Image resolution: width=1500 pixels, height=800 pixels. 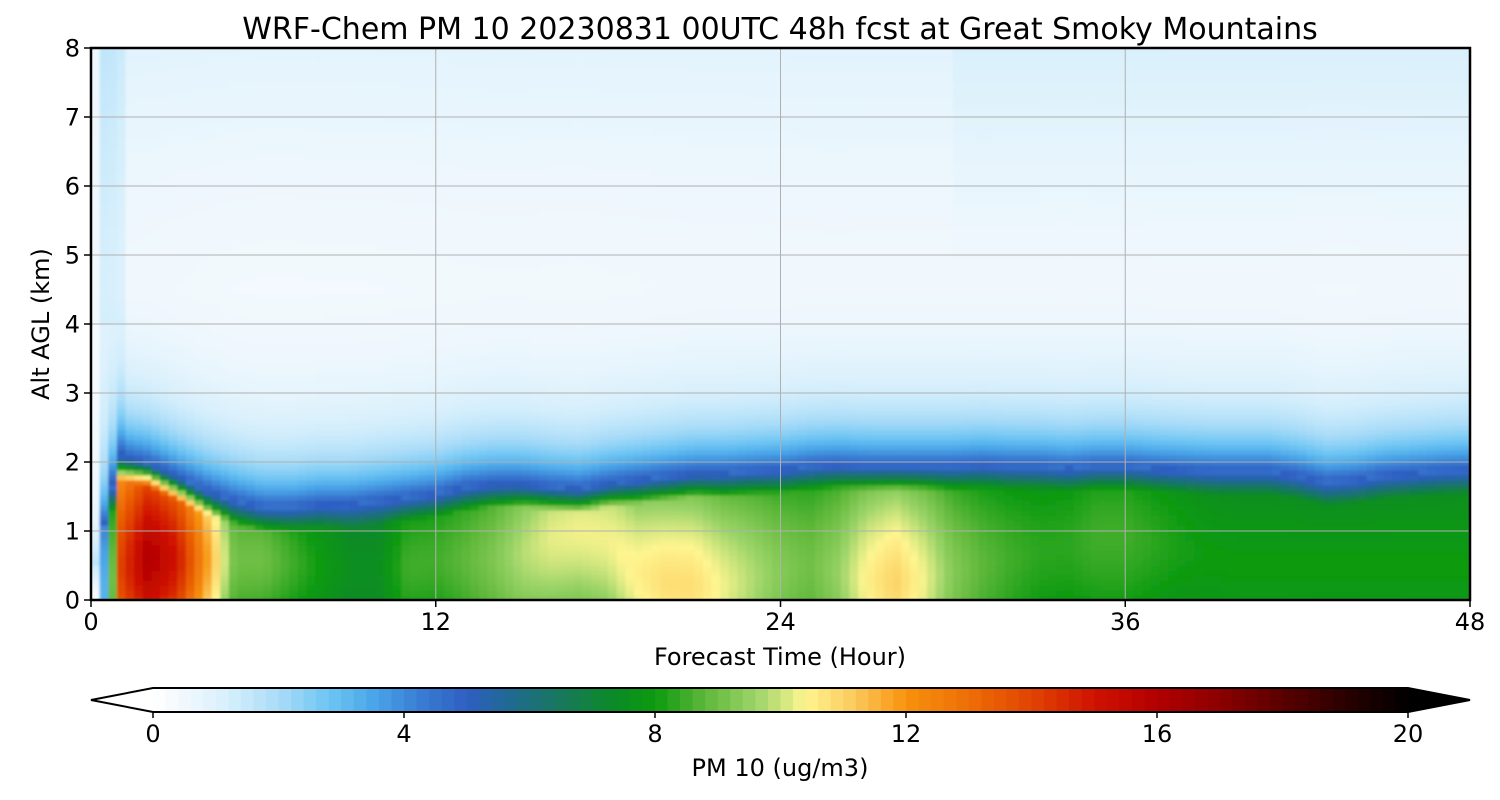 I want to click on y-tick-label: 3, so click(x=72, y=394).